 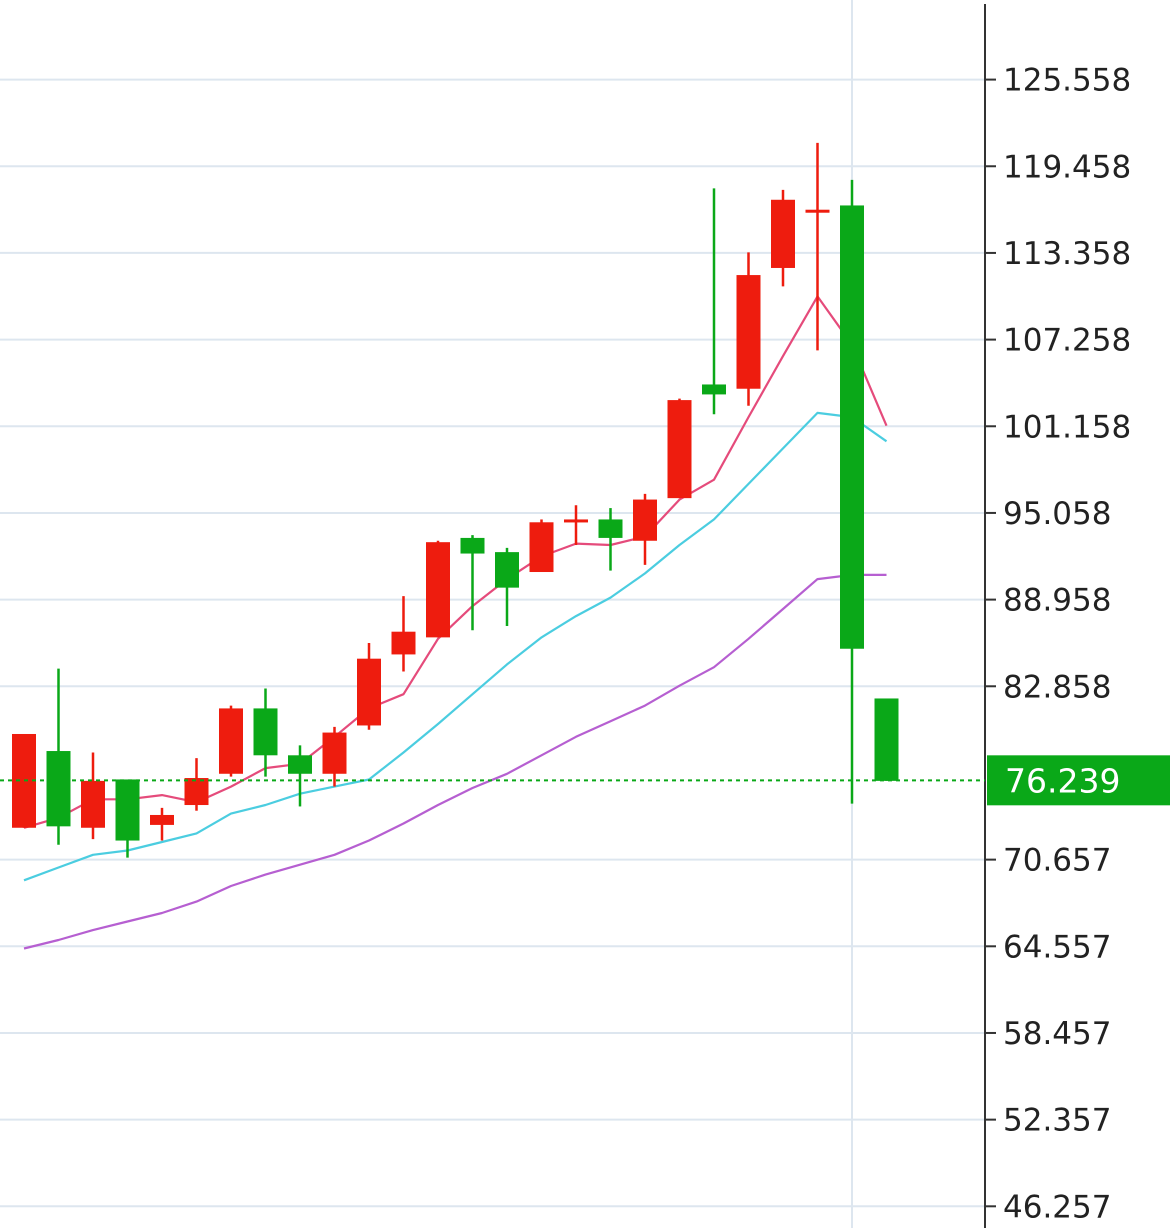 I want to click on current-price-label: 76.239, so click(x=1062, y=780).